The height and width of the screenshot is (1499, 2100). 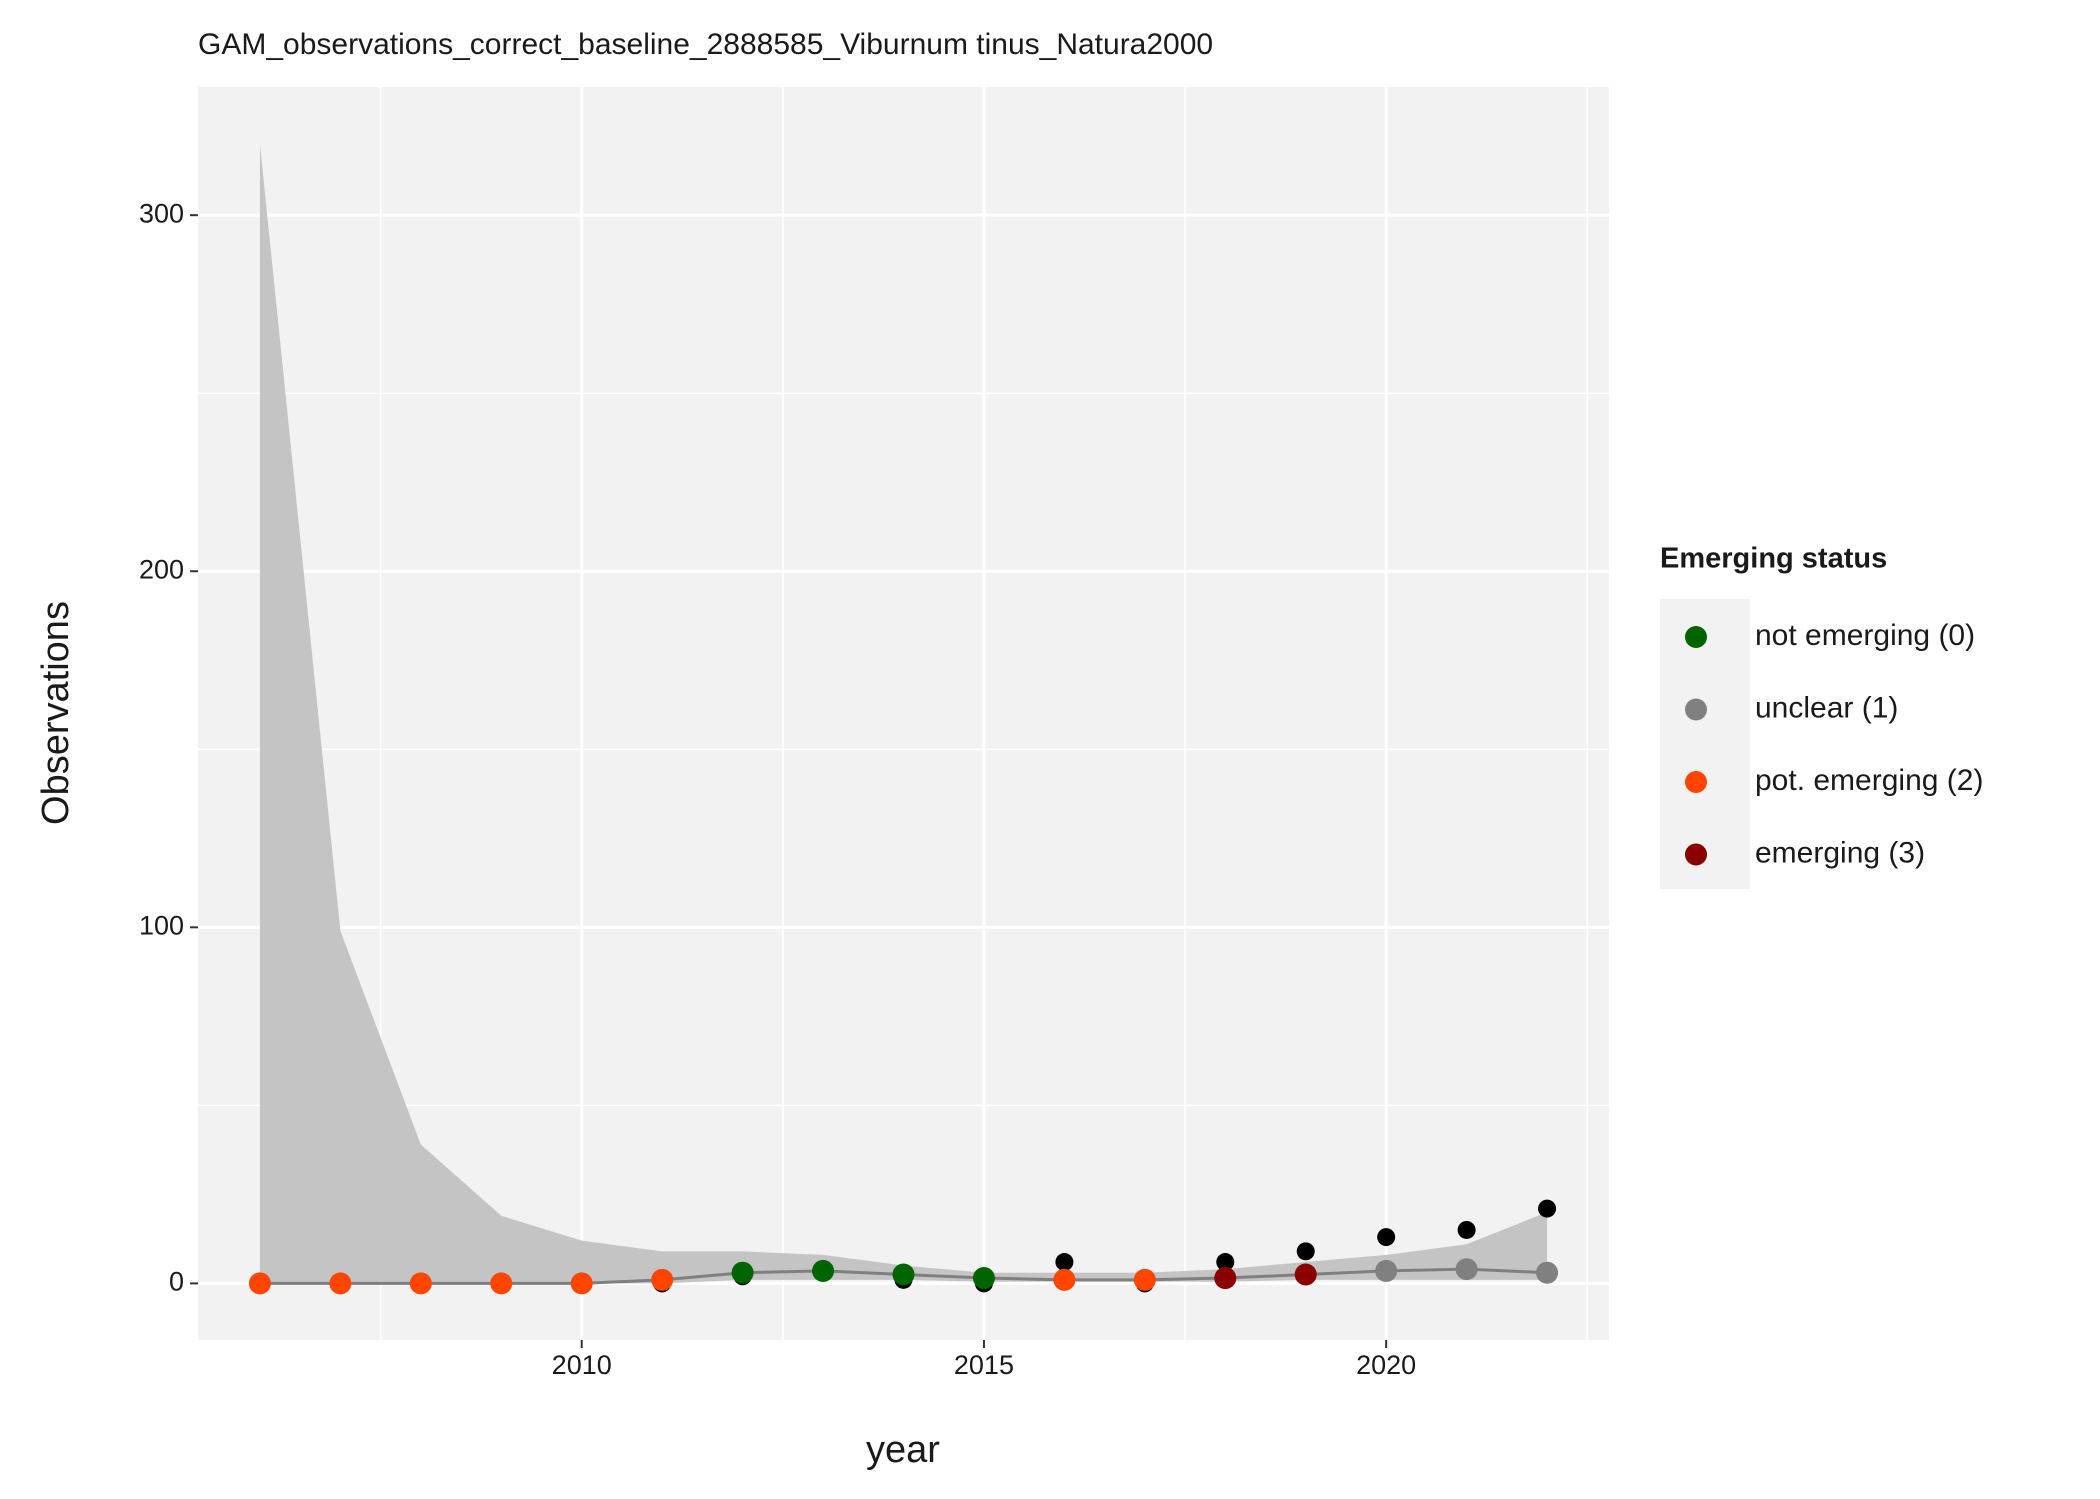 What do you see at coordinates (56, 713) in the screenshot?
I see `y-axis-title: Observations` at bounding box center [56, 713].